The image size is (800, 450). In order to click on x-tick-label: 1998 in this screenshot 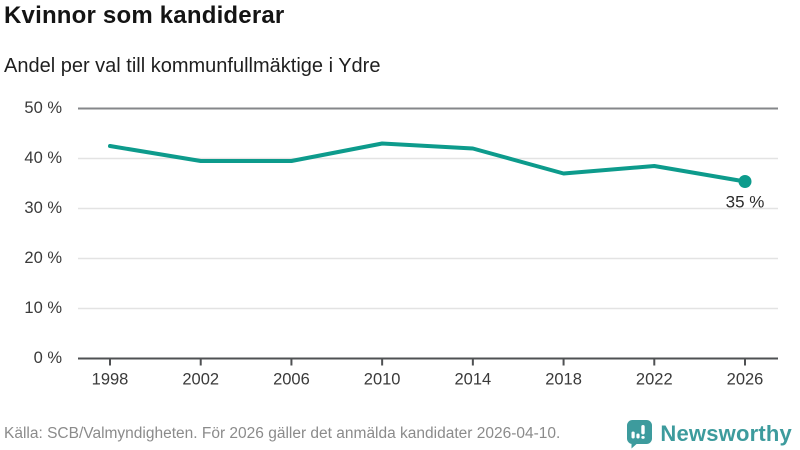, I will do `click(110, 380)`.